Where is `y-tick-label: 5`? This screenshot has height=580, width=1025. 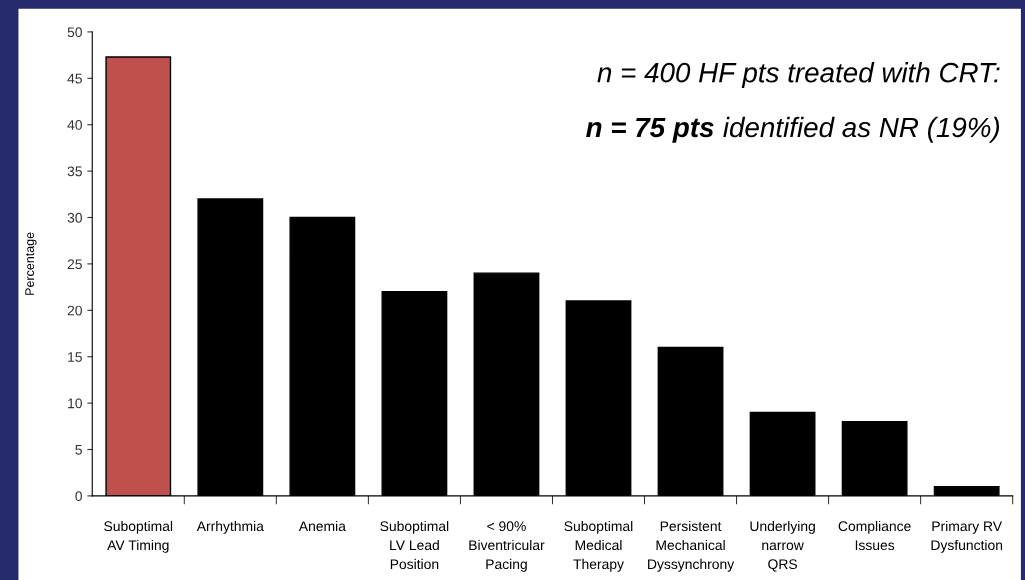 y-tick-label: 5 is located at coordinates (78, 449).